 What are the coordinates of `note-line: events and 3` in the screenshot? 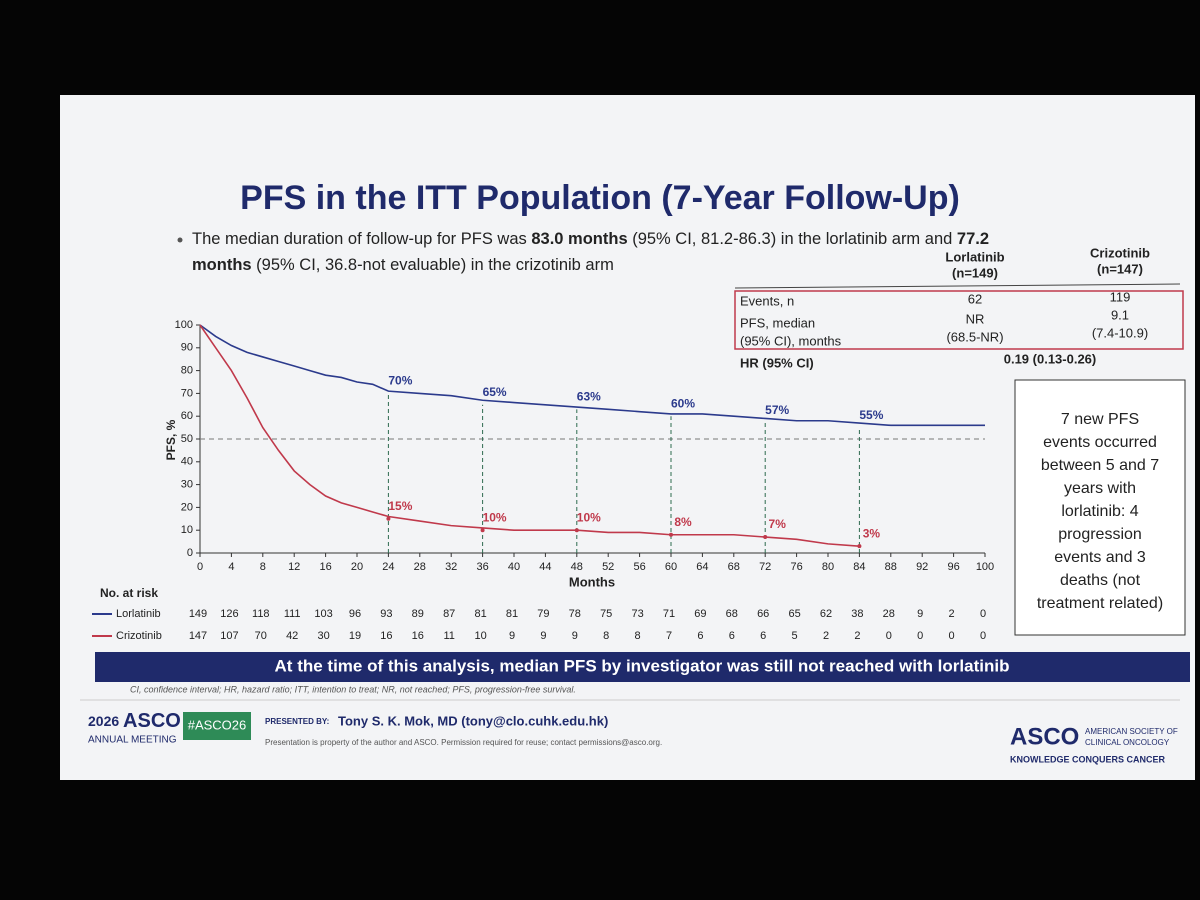 It's located at (1100, 557).